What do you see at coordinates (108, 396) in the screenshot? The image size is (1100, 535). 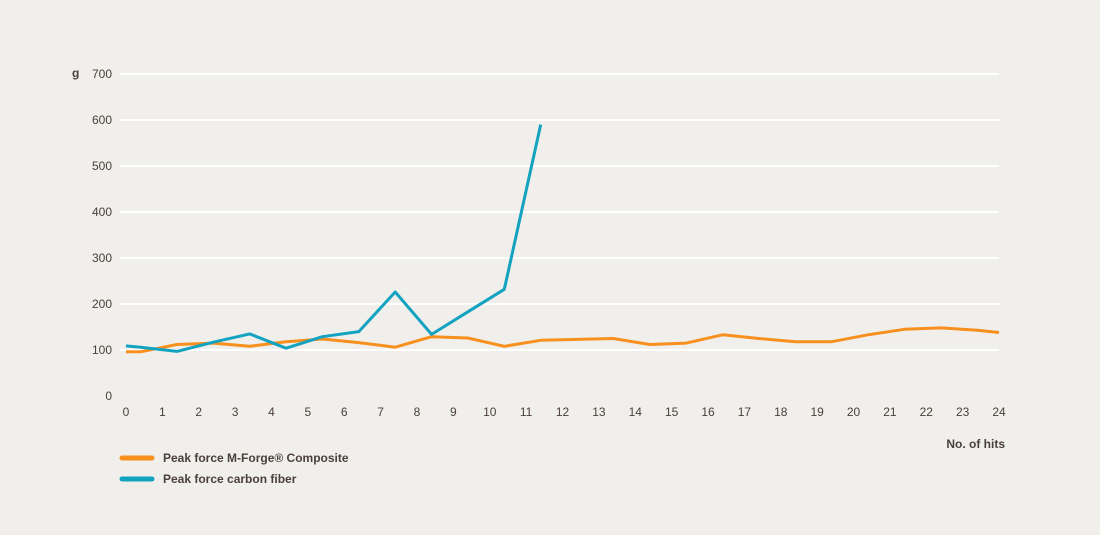 I see `y-tick-label: 0` at bounding box center [108, 396].